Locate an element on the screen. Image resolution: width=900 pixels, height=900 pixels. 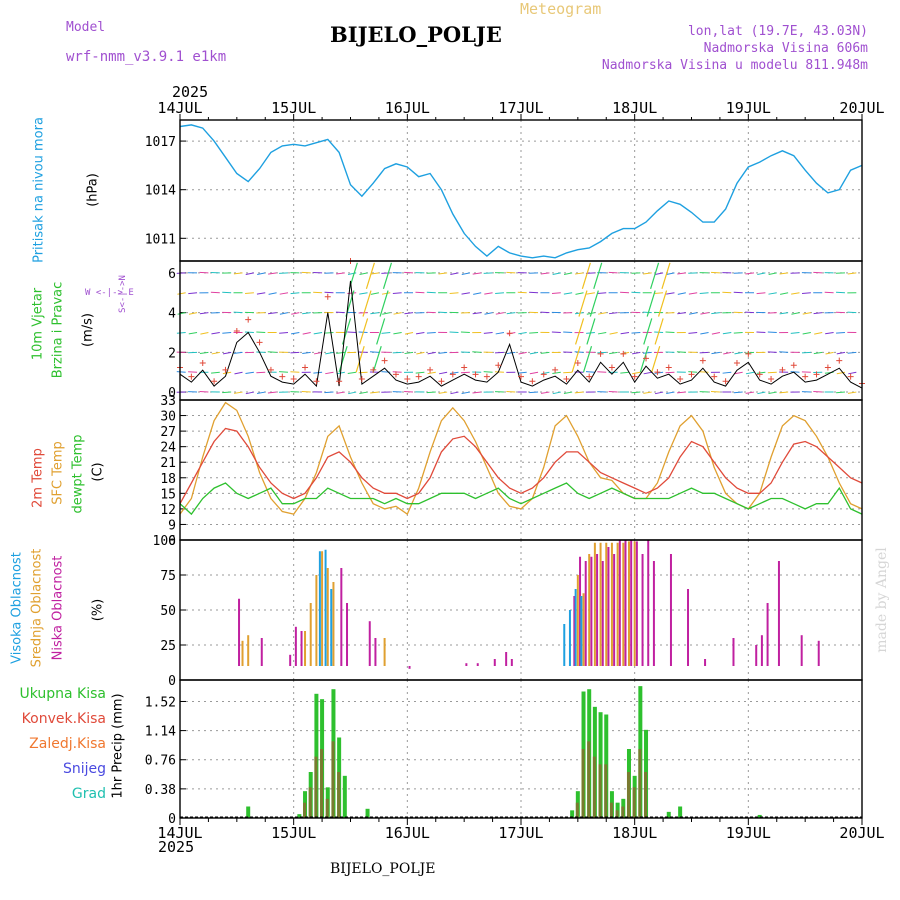
year-top: 2025 is located at coordinates (190, 92).